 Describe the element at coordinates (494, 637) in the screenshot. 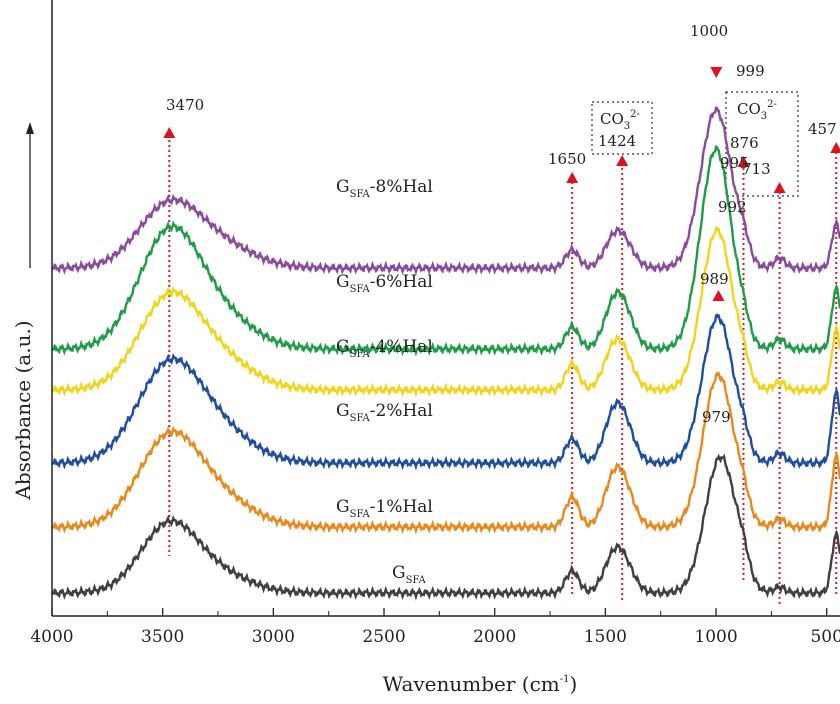

I see `x-tick-label: 2000` at that location.